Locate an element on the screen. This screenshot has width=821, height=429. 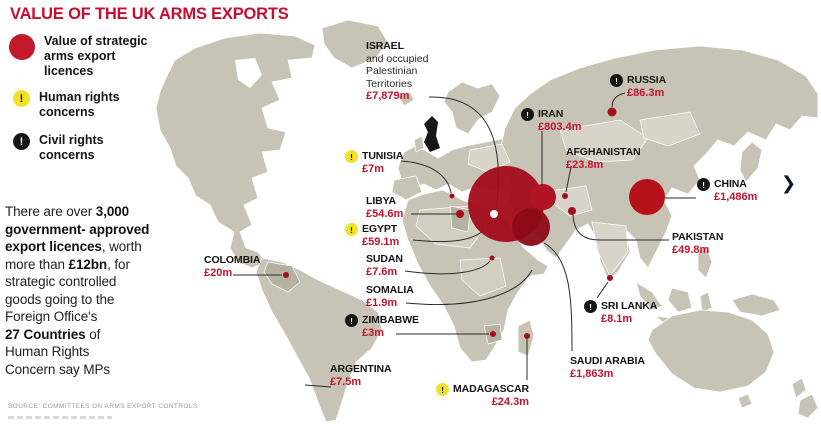
country-label-somalia: SOMALIA £1.9m is located at coordinates (390, 297).